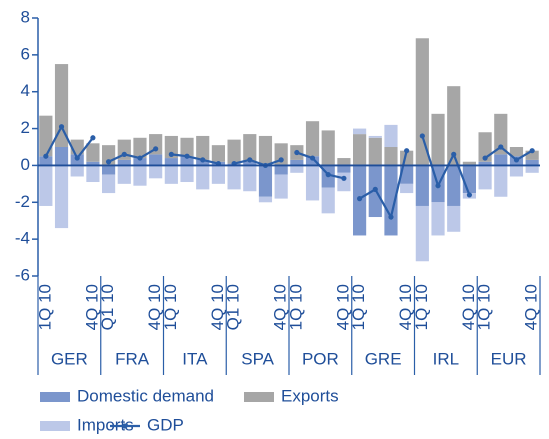 This screenshot has width=549, height=439. Describe the element at coordinates (25, 53) in the screenshot. I see `y-tick-label: 6` at that location.